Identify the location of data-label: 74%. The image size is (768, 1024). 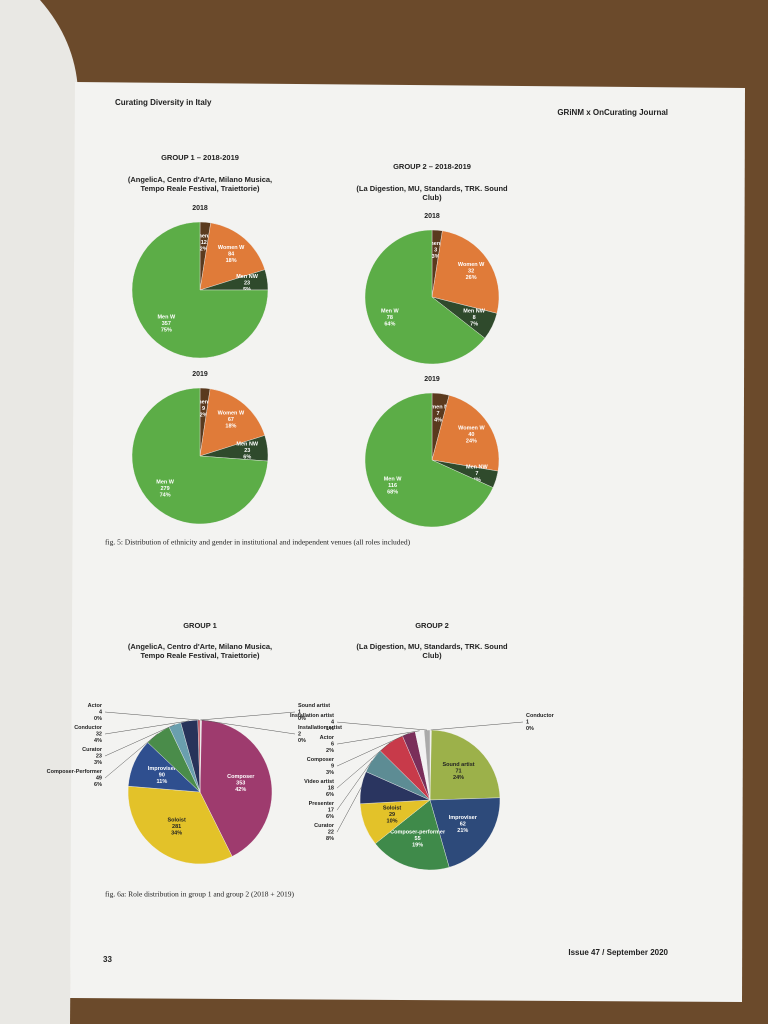
(165, 495).